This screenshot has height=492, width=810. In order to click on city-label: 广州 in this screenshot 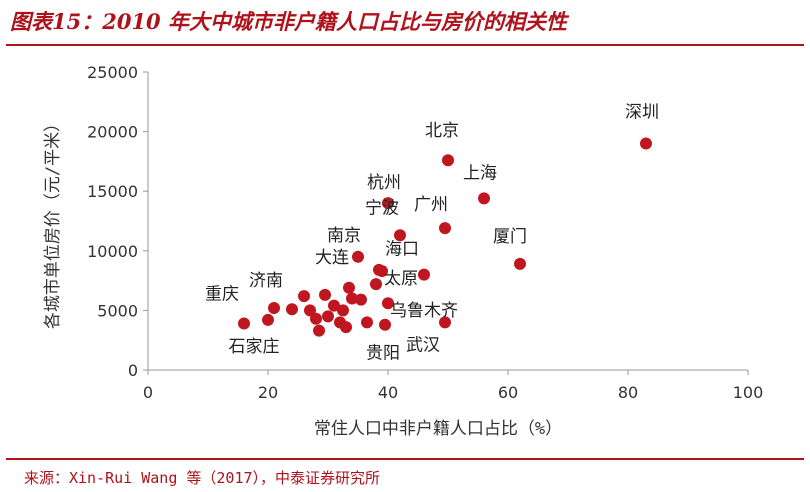, I will do `click(431, 205)`.